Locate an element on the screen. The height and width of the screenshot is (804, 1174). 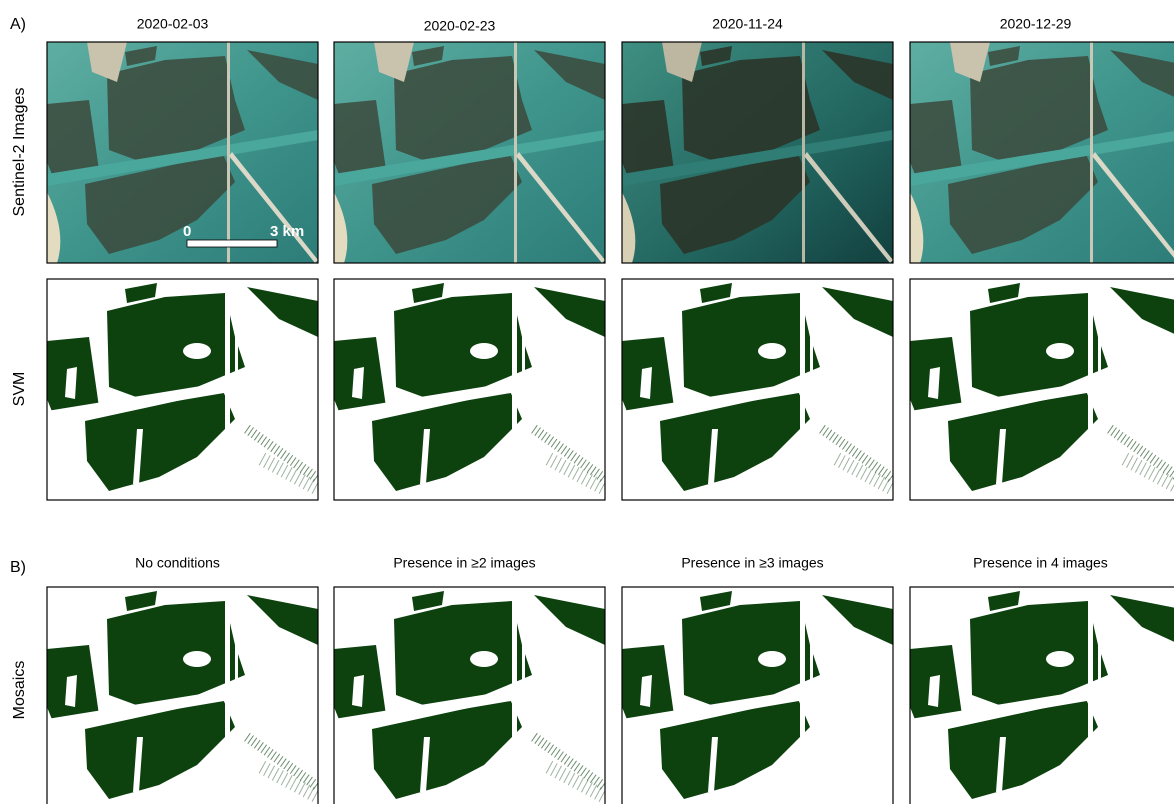
scale-bar-rect is located at coordinates (232, 243).